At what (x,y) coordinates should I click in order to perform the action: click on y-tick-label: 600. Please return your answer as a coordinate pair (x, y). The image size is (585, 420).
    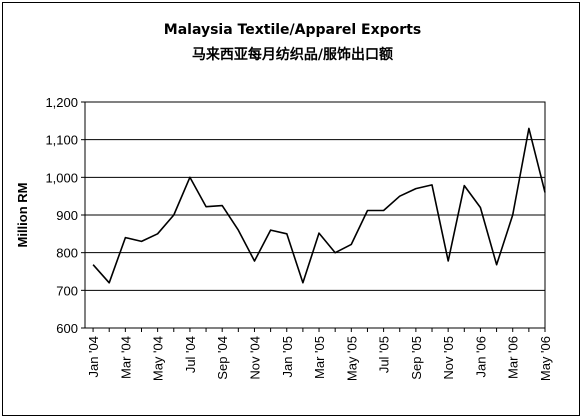
    Looking at the image, I should click on (67, 328).